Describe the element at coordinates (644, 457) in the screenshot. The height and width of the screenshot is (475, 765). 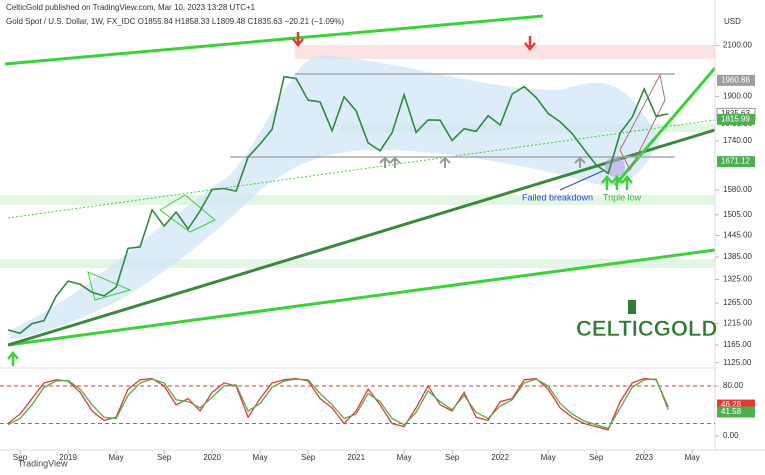
I see `x-tick-label: 2023` at that location.